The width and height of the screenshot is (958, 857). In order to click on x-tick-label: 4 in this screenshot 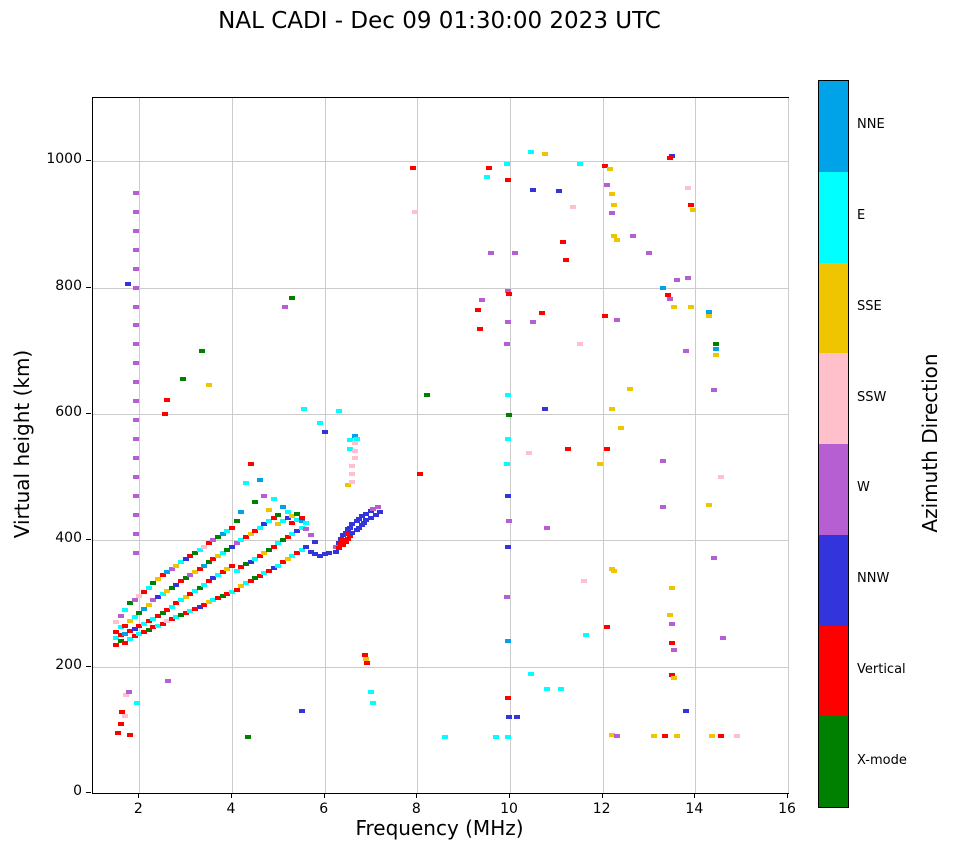, I will do `click(231, 809)`.